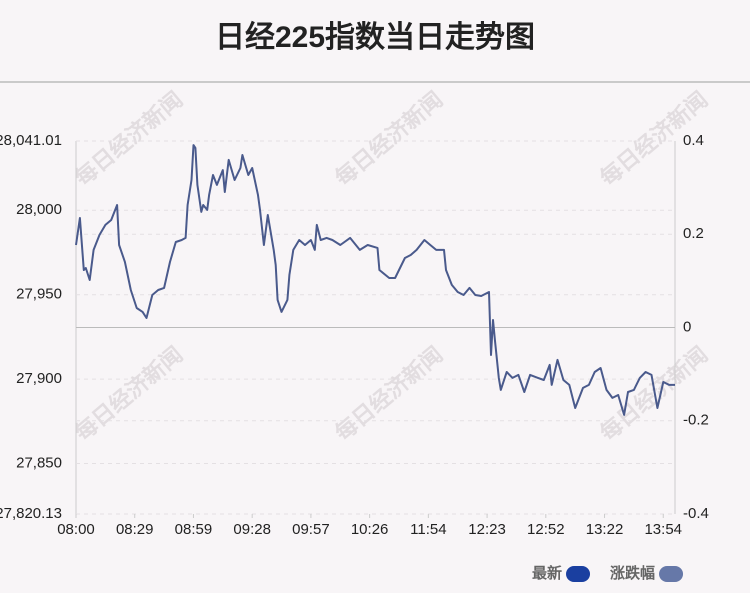 This screenshot has height=593, width=750. Describe the element at coordinates (39, 294) in the screenshot. I see `y-tick-label: 27,950` at that location.